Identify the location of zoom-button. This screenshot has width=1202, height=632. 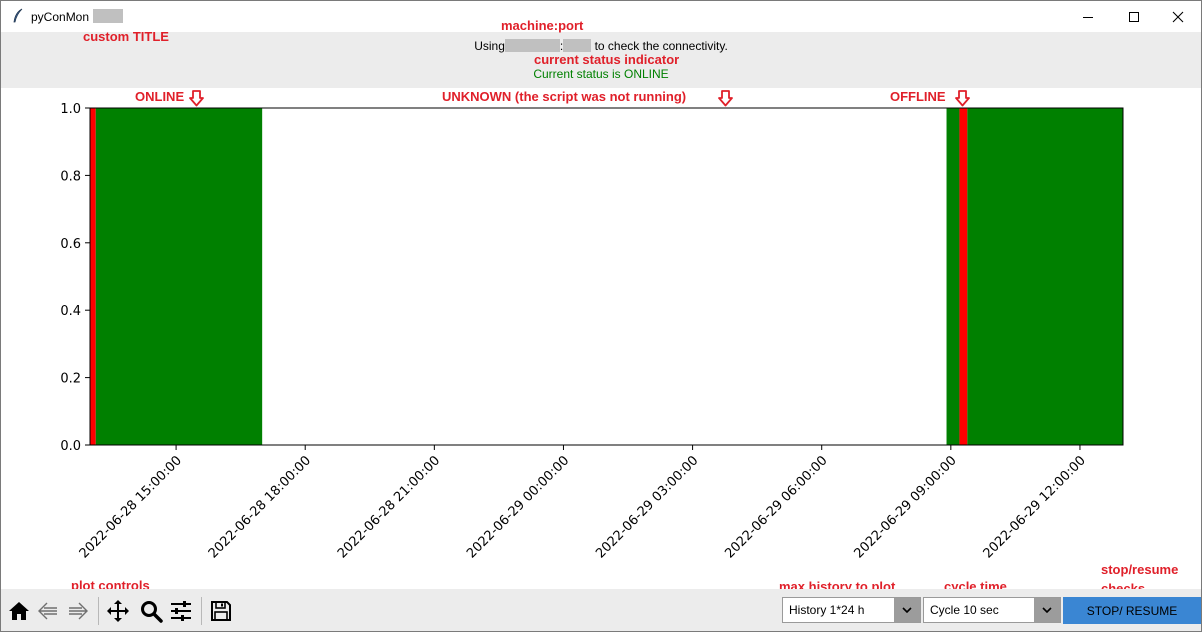
(151, 611).